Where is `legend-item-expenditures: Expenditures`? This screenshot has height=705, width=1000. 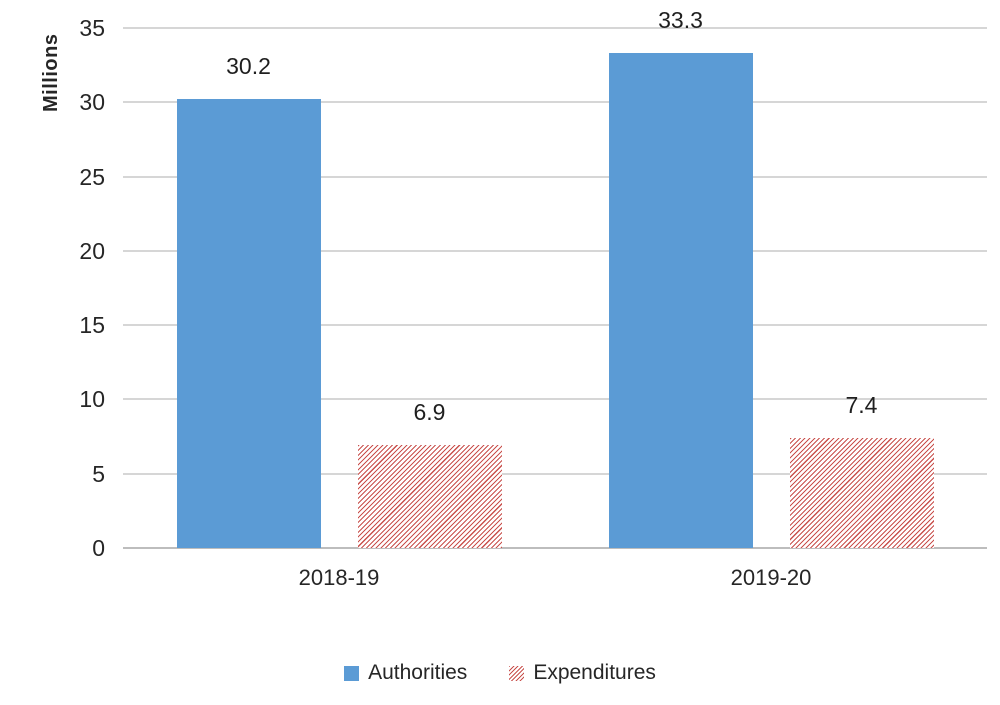
legend-item-expenditures: Expenditures is located at coordinates (582, 673).